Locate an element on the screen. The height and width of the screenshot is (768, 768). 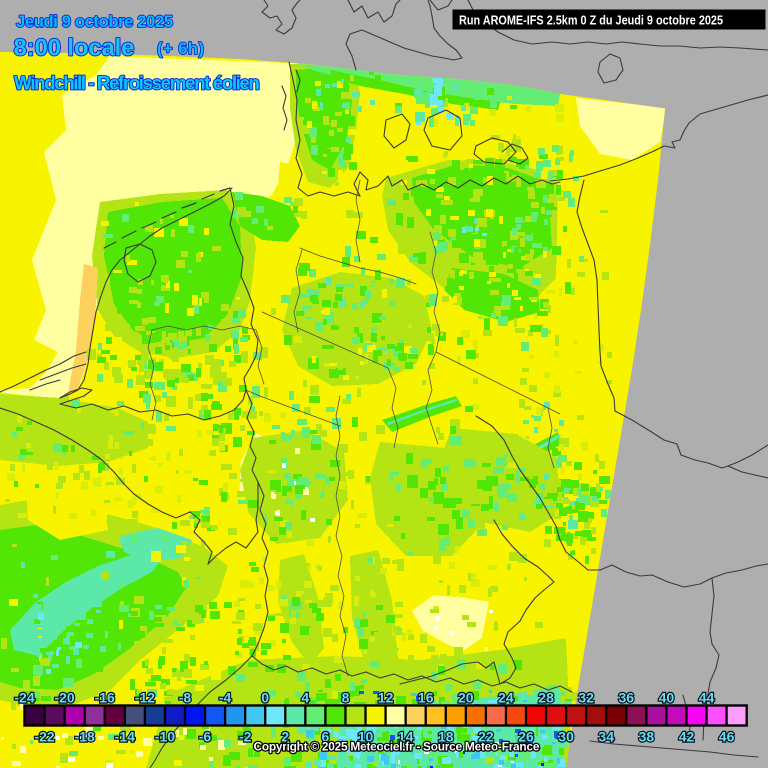
svg-text: 26 is located at coordinates (526, 737).